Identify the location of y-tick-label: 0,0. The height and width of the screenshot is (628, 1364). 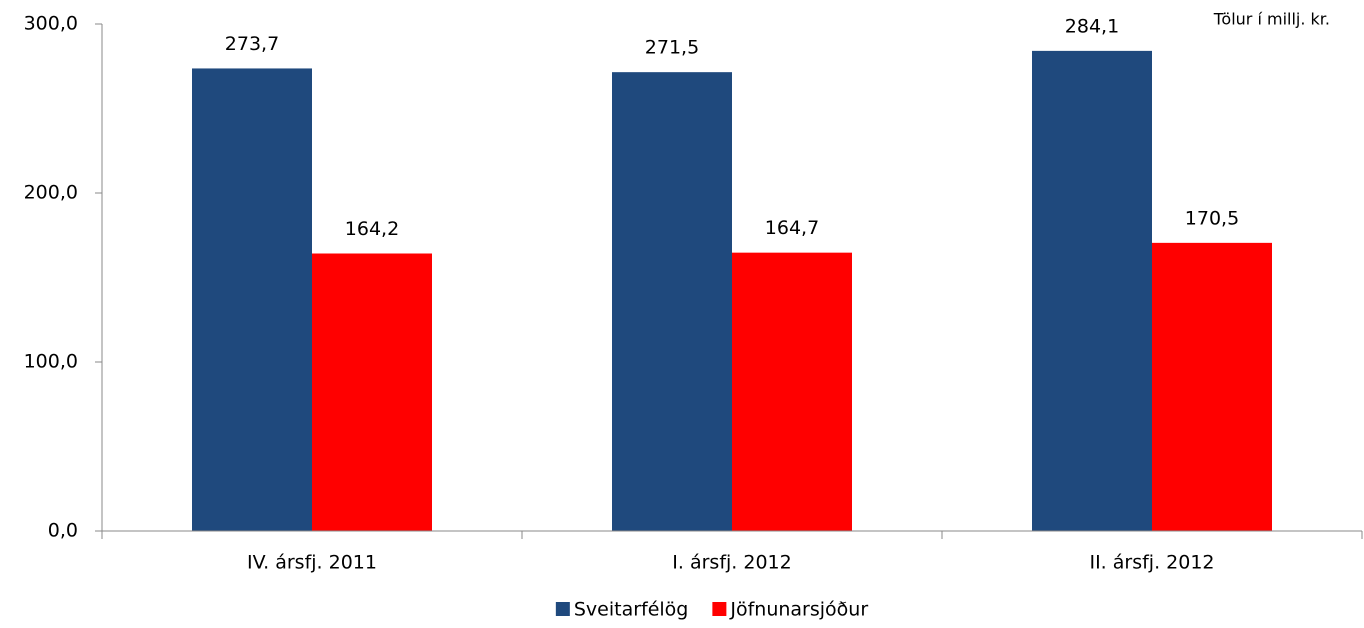
(63, 531).